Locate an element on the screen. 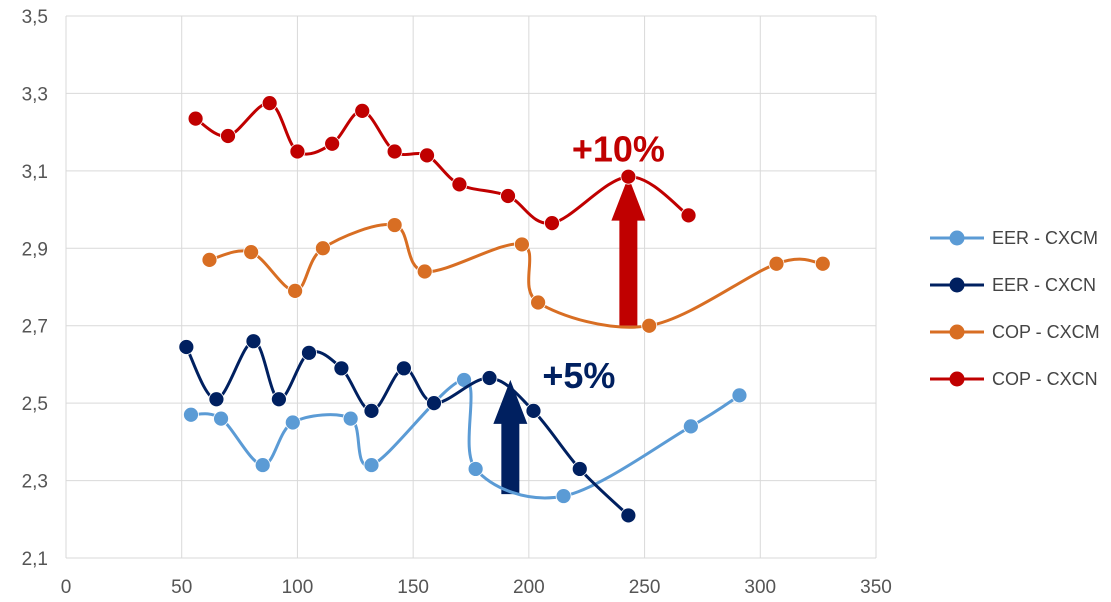  legend-label: EER - CXCN is located at coordinates (1044, 285).